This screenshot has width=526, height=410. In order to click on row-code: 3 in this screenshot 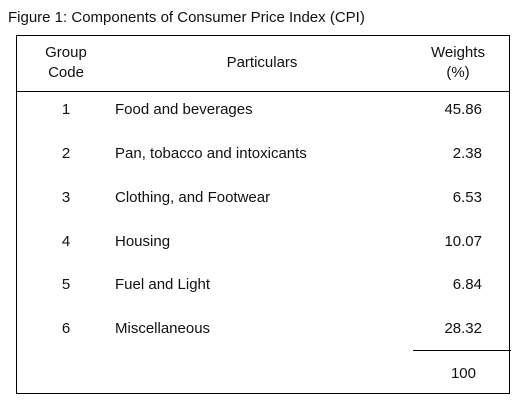, I will do `click(66, 197)`.